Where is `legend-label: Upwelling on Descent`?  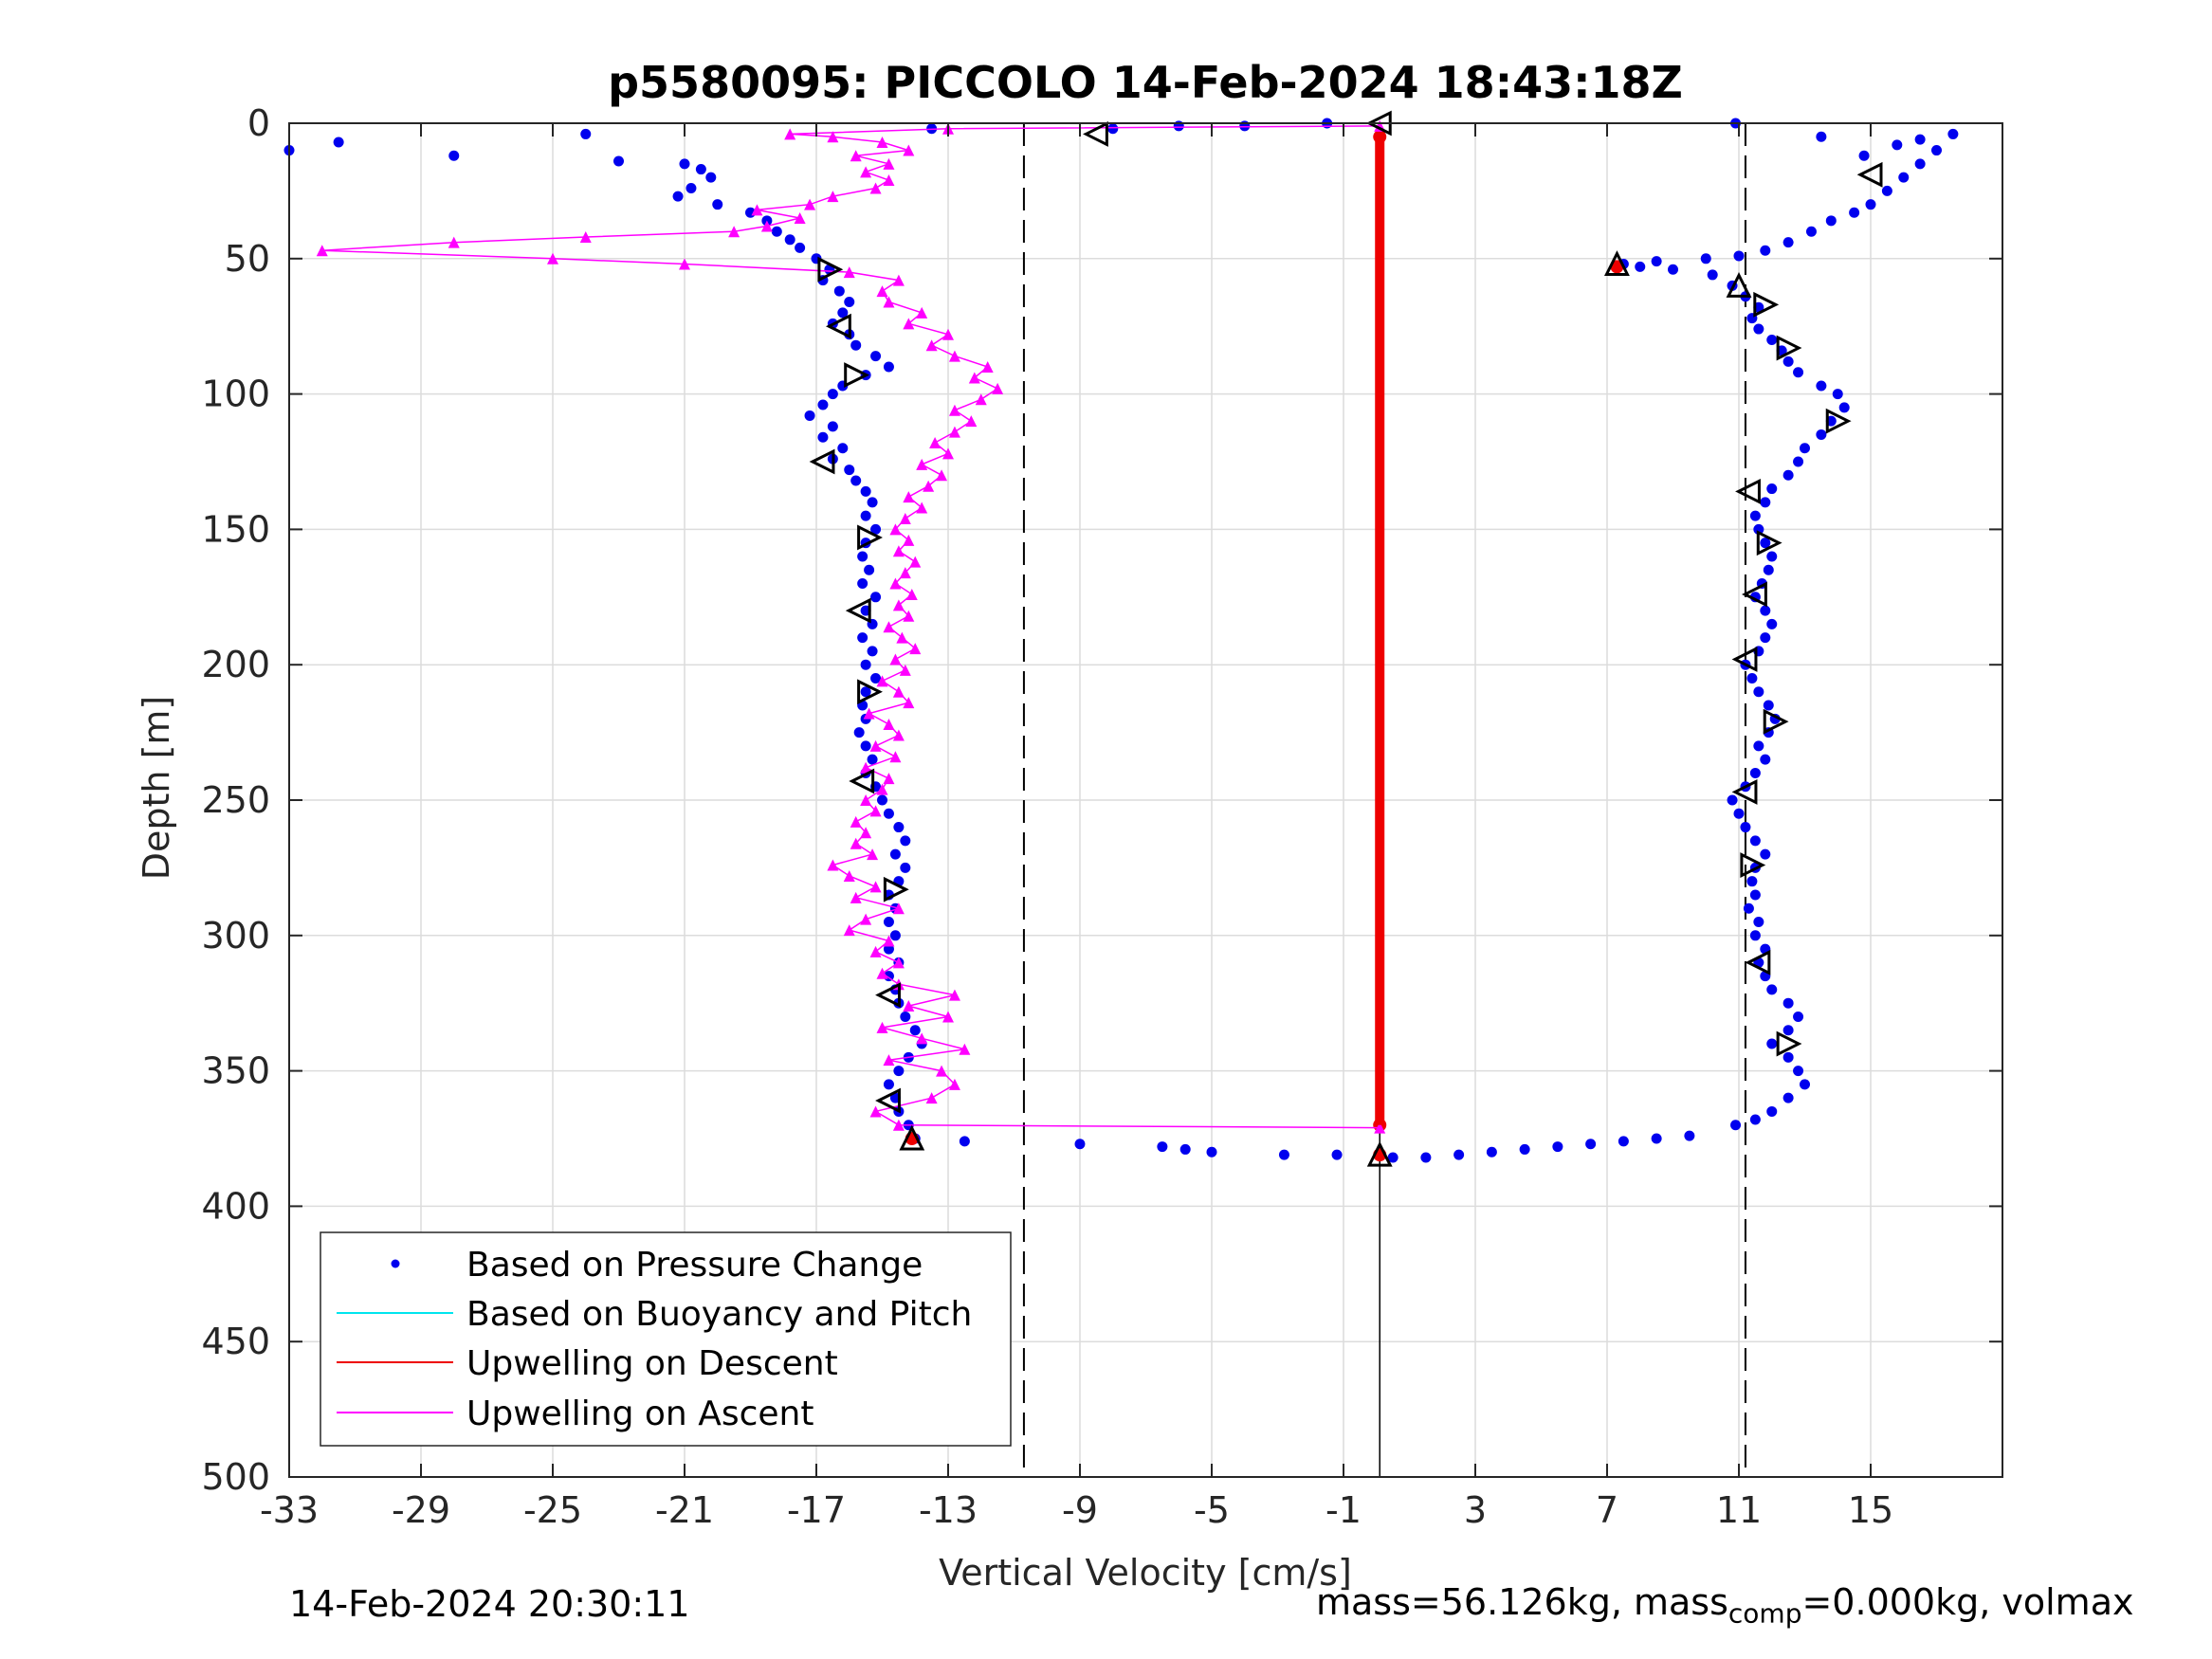
legend-label: Upwelling on Descent is located at coordinates (652, 1363).